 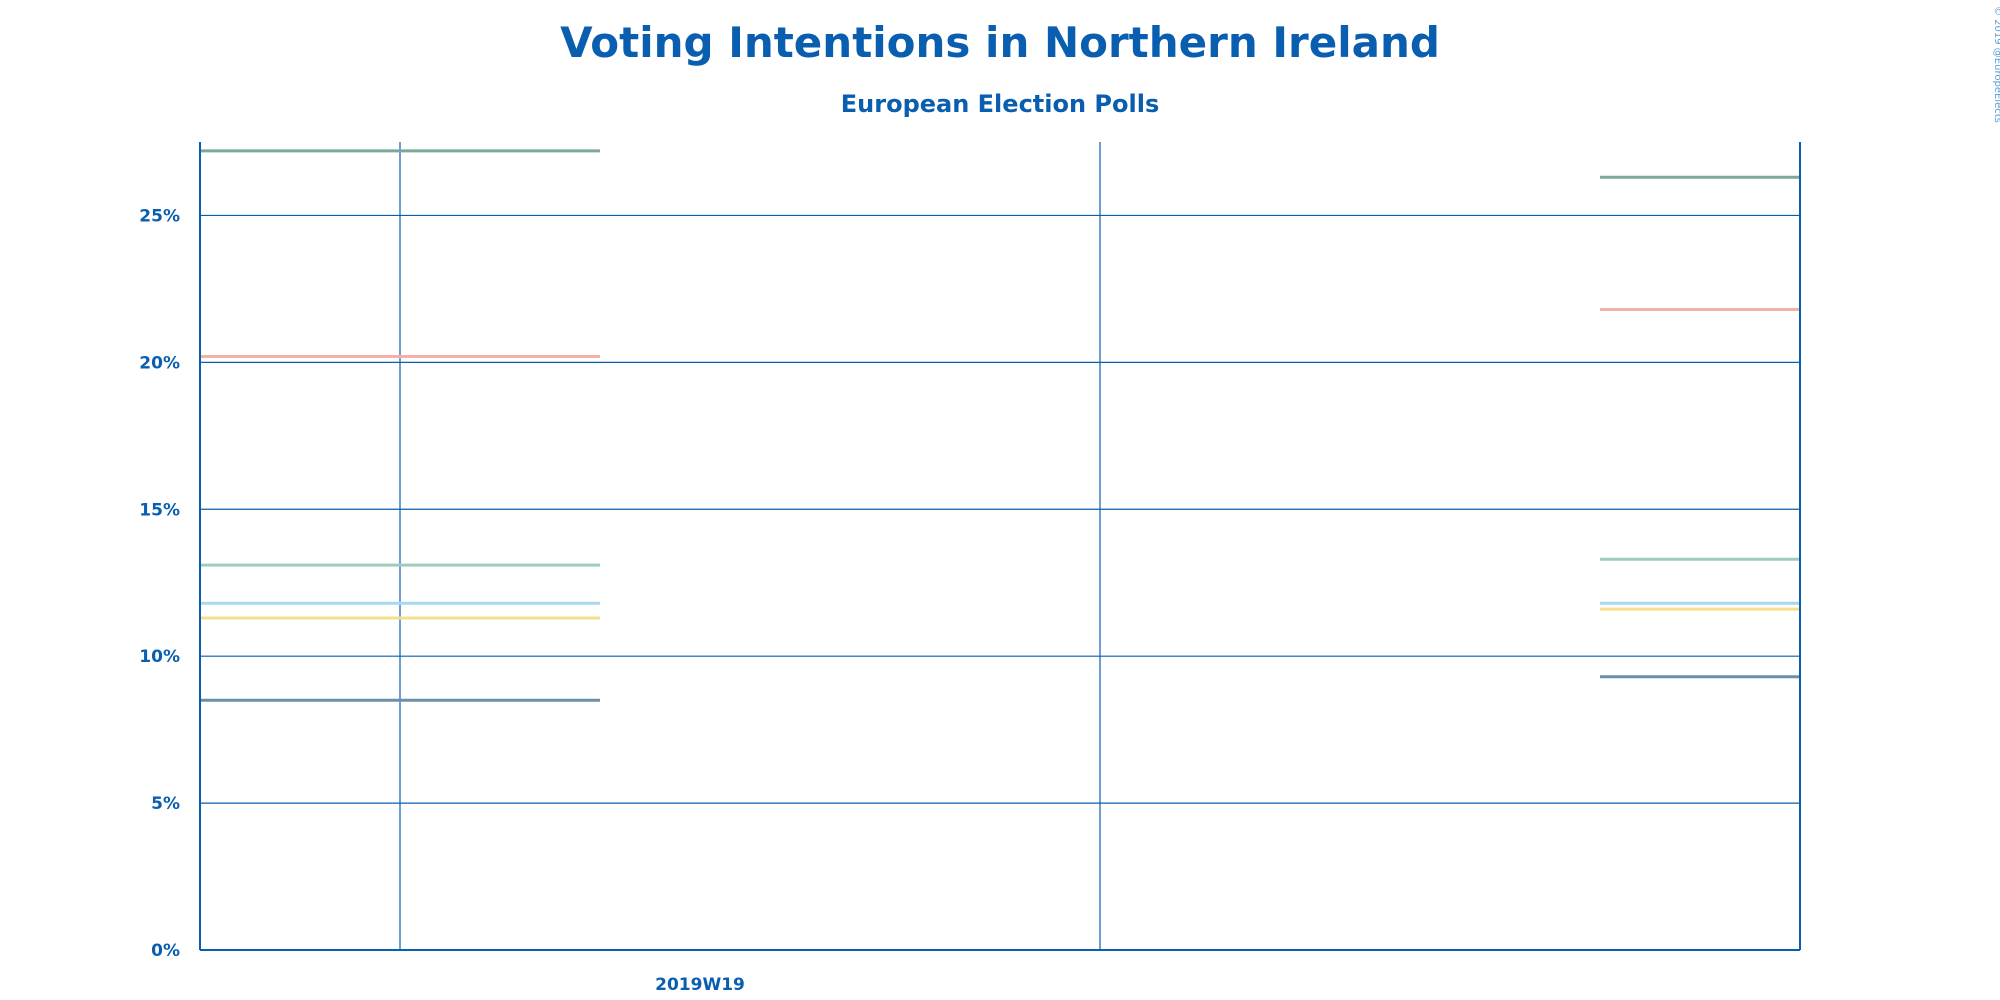 I want to click on y-tick-label: 5%, so click(x=165, y=804).